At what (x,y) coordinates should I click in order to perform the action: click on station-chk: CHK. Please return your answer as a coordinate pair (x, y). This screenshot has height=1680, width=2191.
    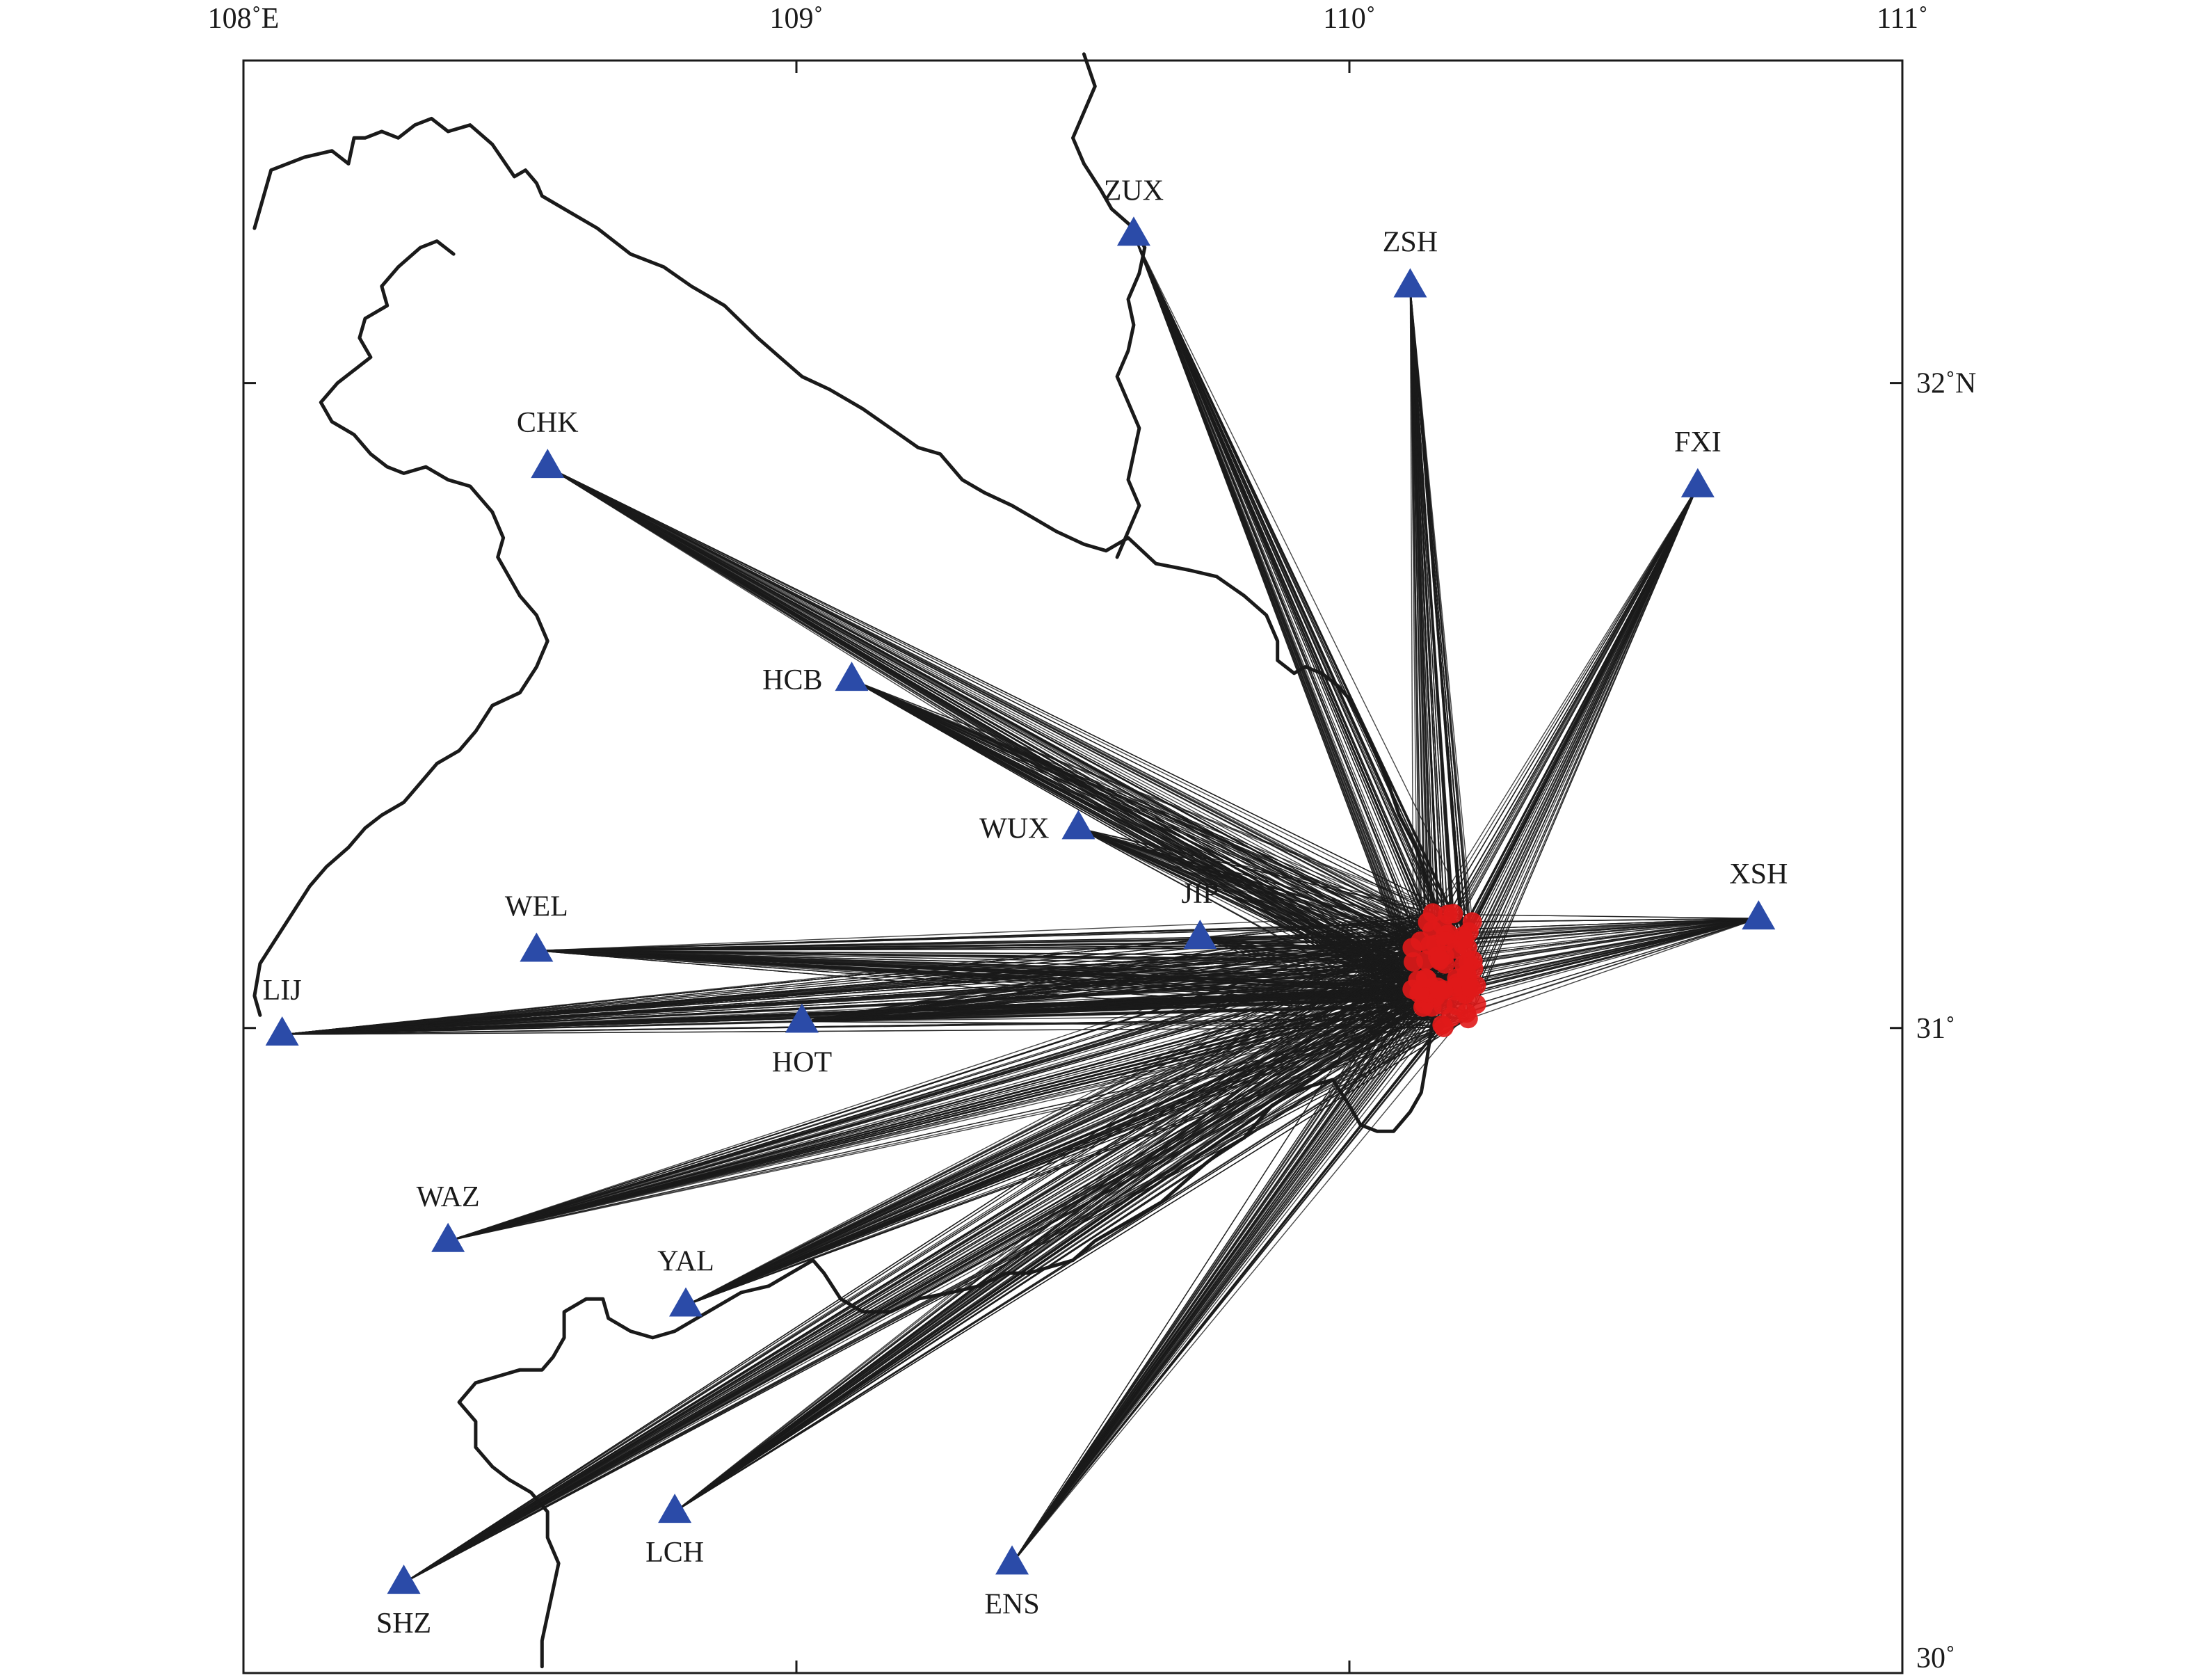
    Looking at the image, I should click on (548, 443).